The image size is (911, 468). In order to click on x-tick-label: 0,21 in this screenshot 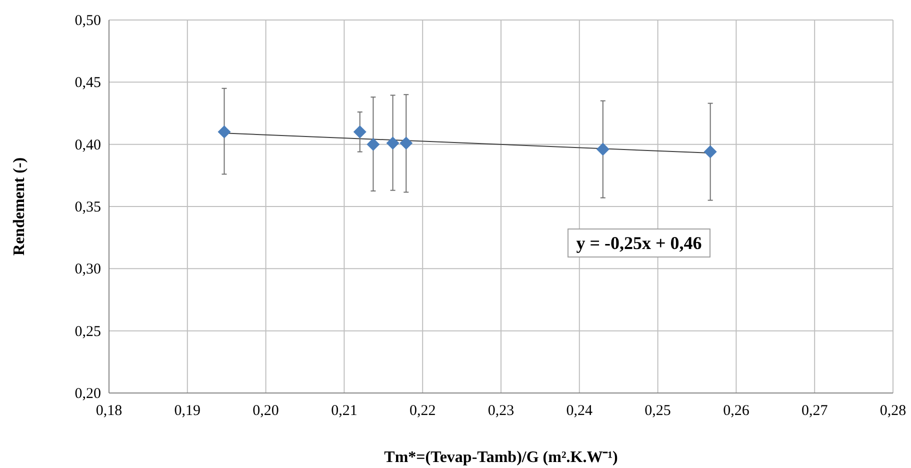, I will do `click(344, 411)`.